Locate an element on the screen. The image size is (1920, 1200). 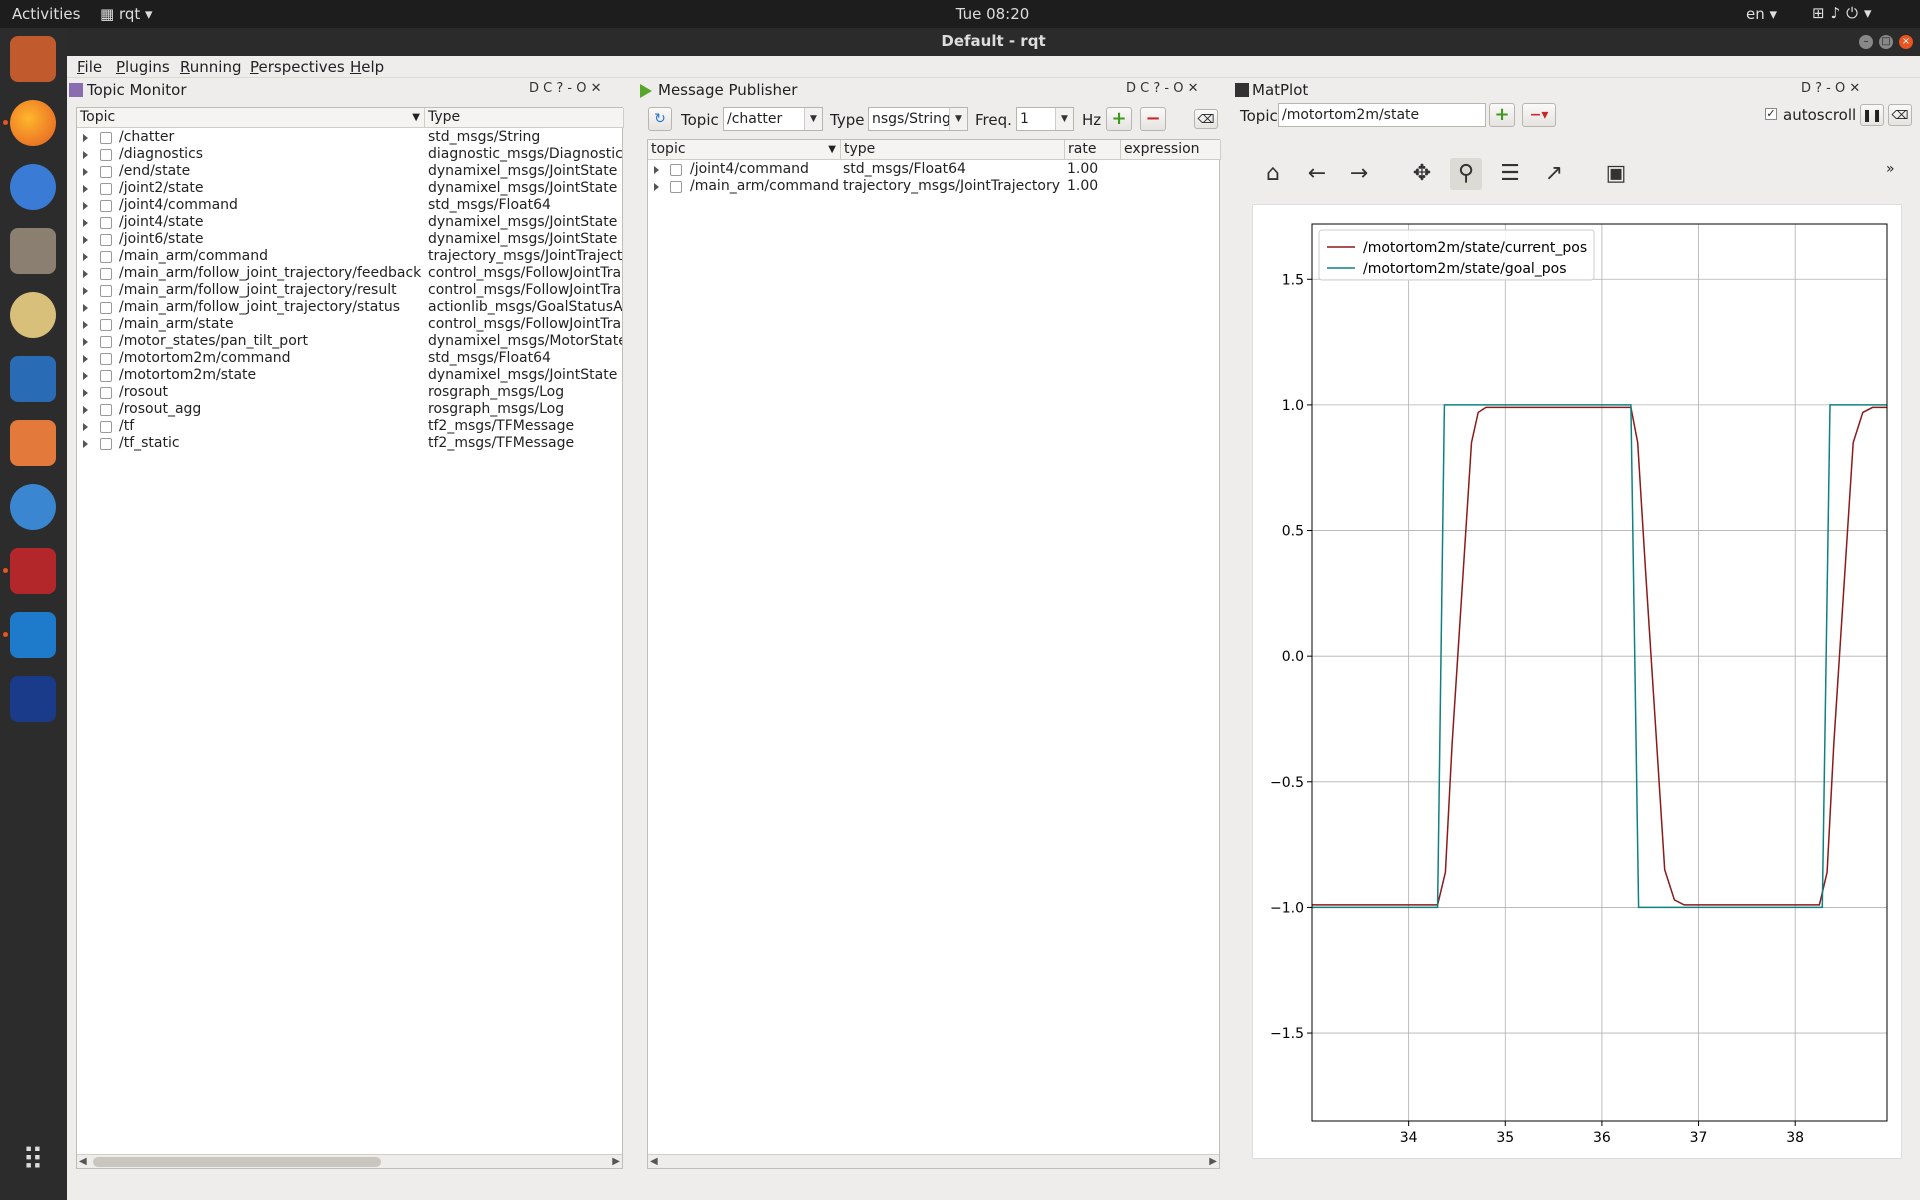
pause-button: ❚❚ is located at coordinates (1872, 115).